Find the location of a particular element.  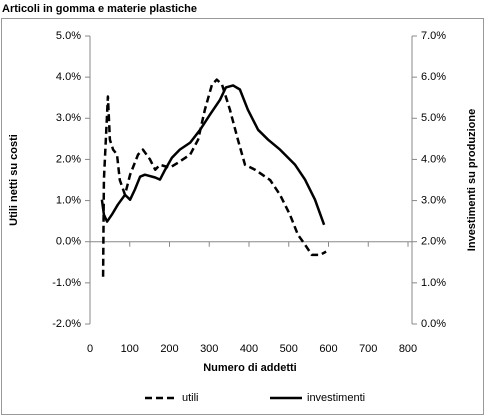

x-tick-label: 500 is located at coordinates (289, 349).